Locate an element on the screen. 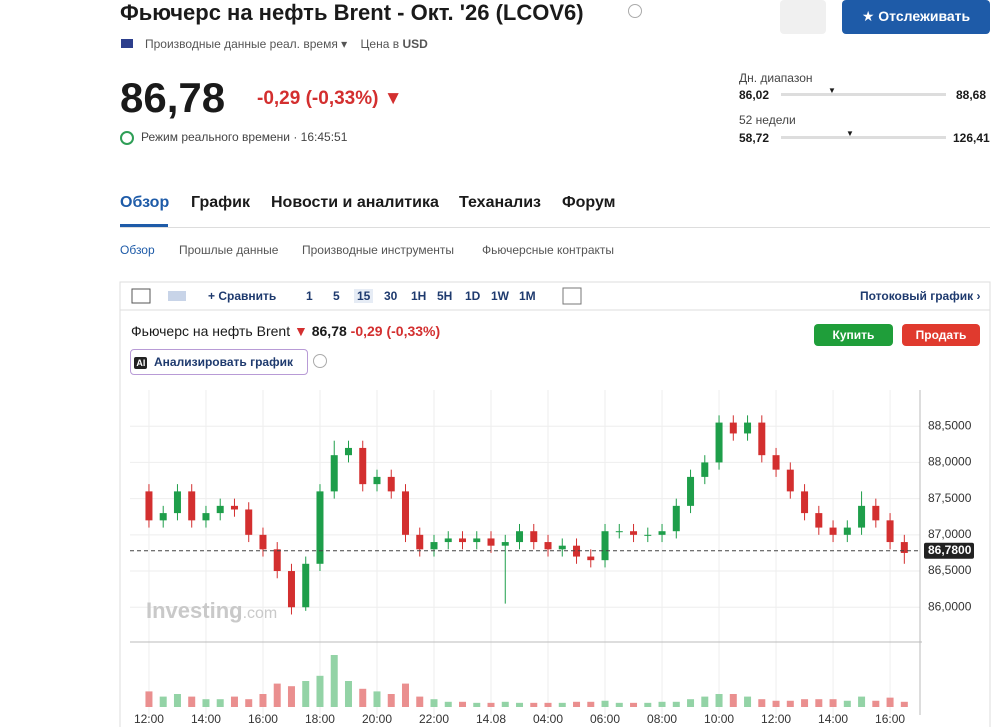 Image resolution: width=1000 pixels, height=727 pixels. tab: Форум is located at coordinates (589, 202).